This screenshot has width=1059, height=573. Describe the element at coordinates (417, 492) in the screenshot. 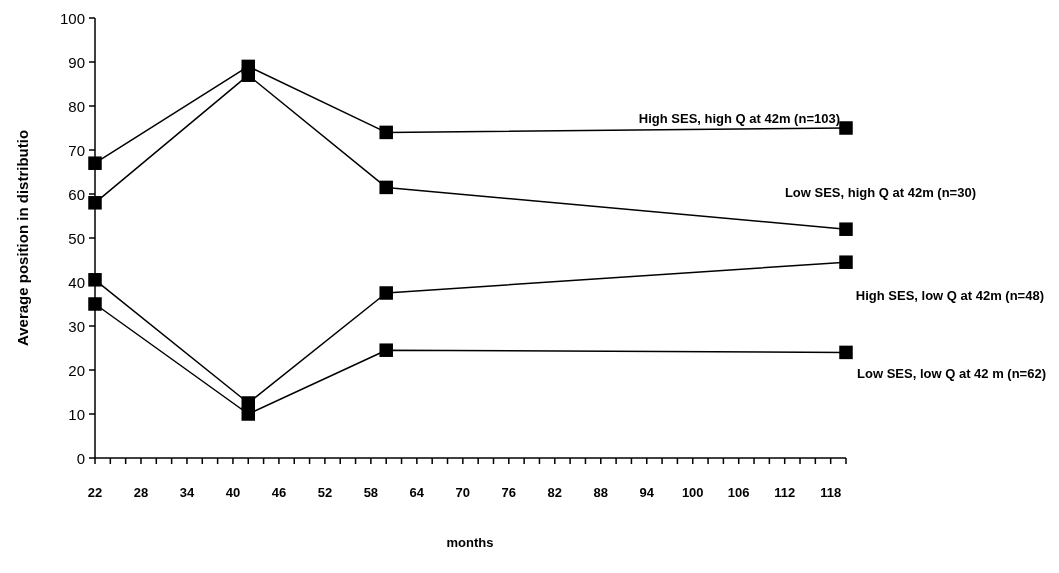

I see `x-tick-label: 64` at that location.